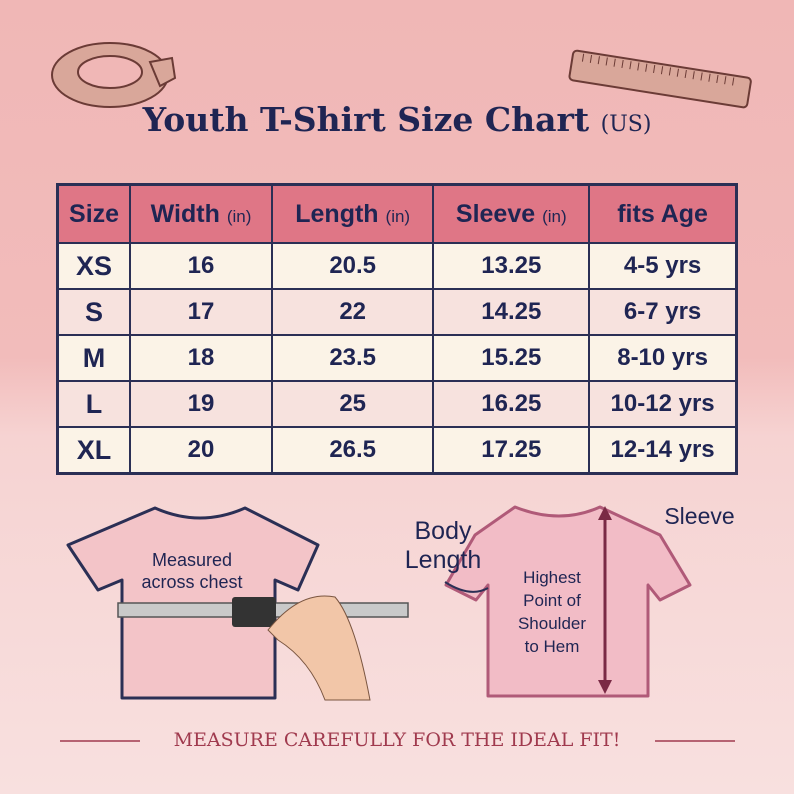 The height and width of the screenshot is (794, 794). Describe the element at coordinates (397, 740) in the screenshot. I see `footer: MEASURE CAREFULLY FOR THE IDEAL FIT!` at that location.